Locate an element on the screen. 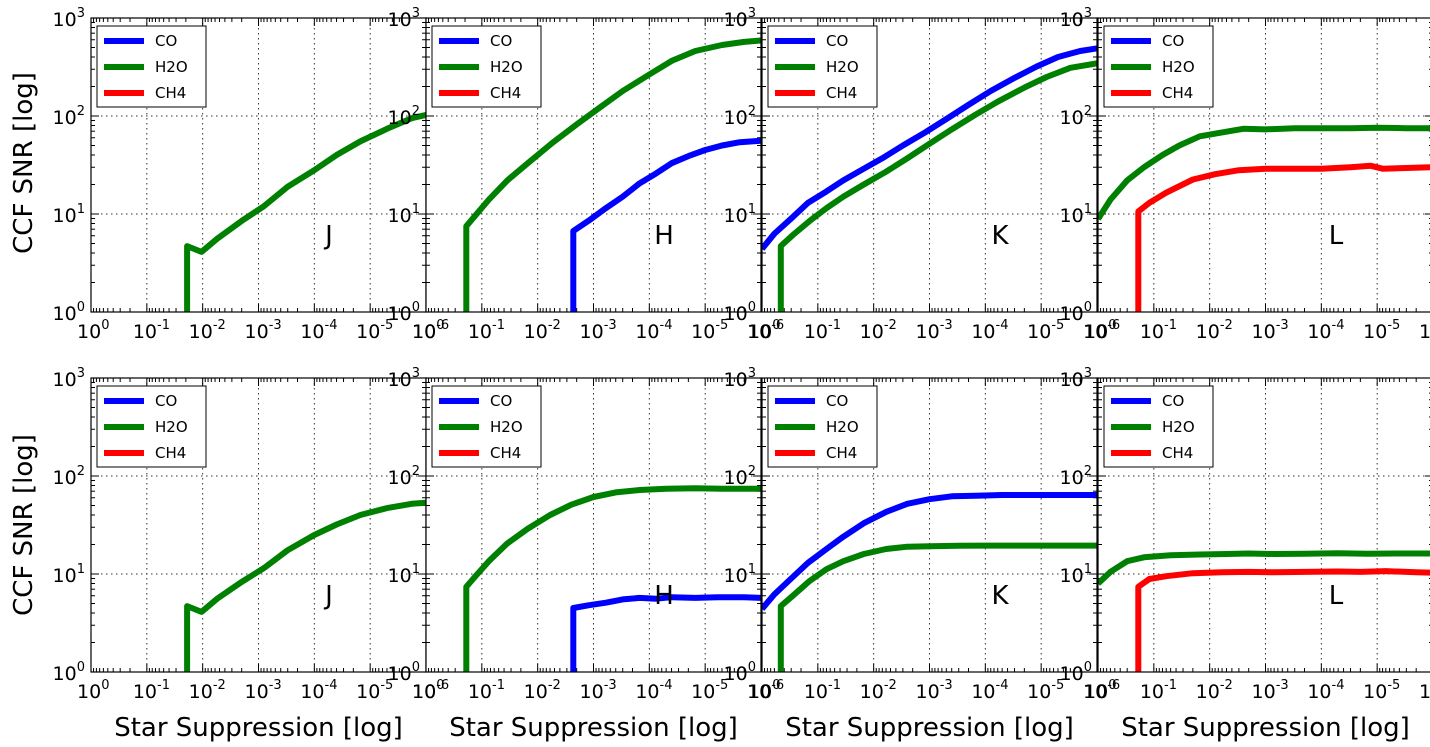  x-tick-label: 10⁻¹ is located at coordinates (822, 330).